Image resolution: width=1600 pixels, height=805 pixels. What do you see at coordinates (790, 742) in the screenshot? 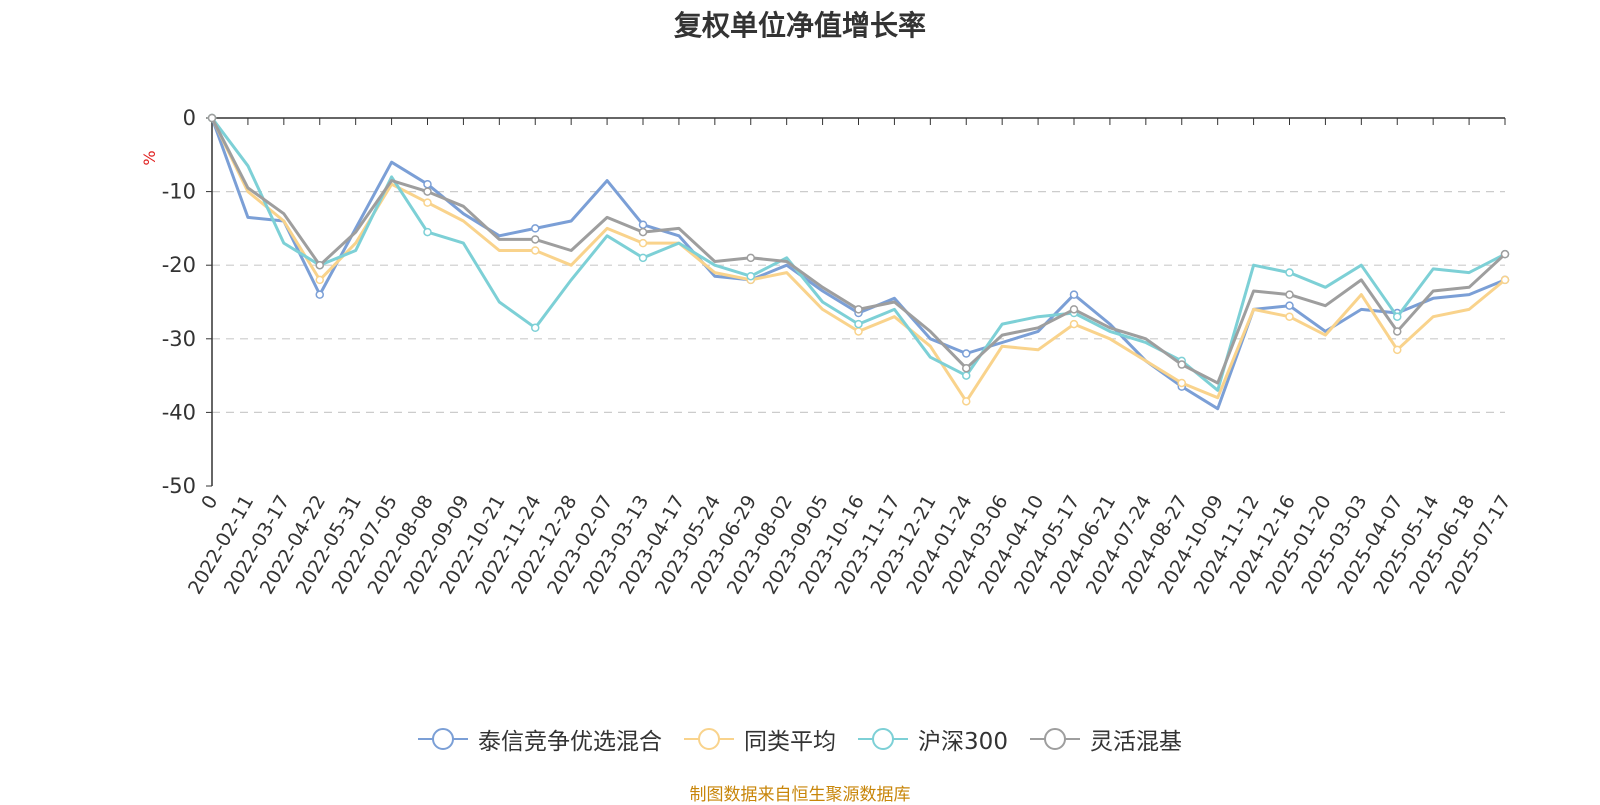
I see `legend-label: 同类平均` at bounding box center [790, 742].